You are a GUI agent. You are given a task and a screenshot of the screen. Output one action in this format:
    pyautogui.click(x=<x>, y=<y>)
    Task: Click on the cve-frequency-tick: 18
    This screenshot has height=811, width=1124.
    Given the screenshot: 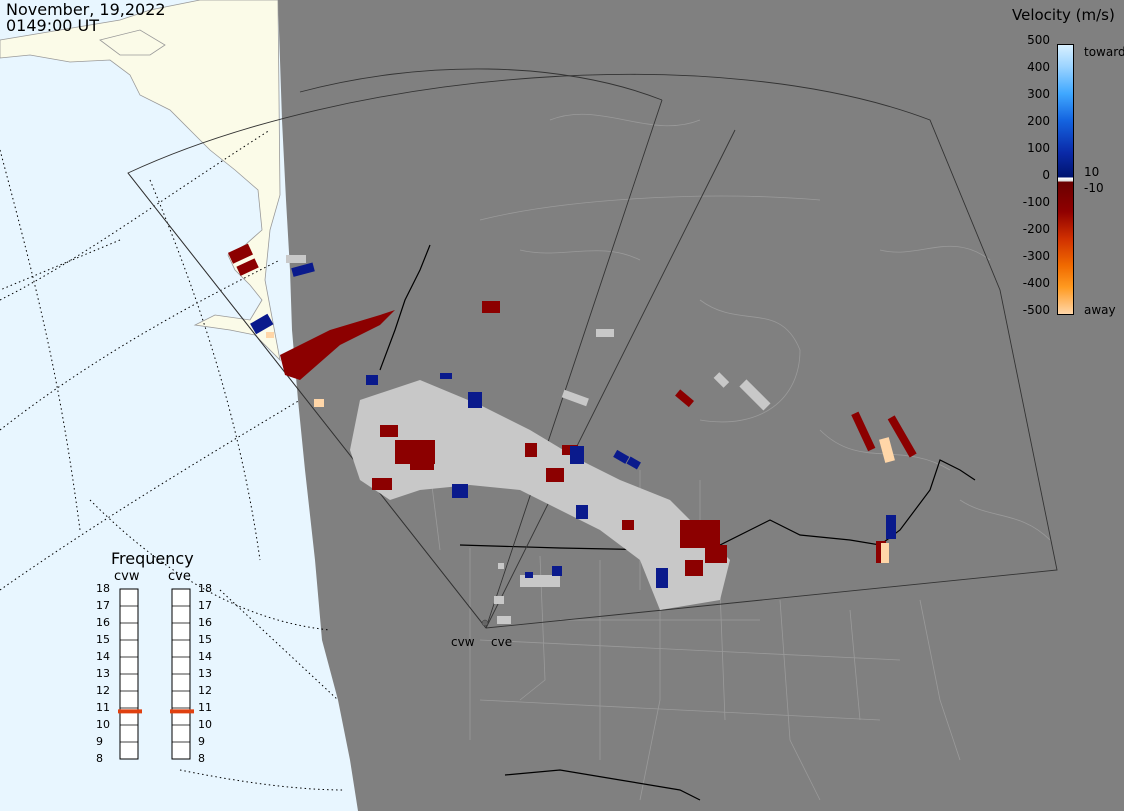 What is the action you would take?
    pyautogui.click(x=205, y=588)
    